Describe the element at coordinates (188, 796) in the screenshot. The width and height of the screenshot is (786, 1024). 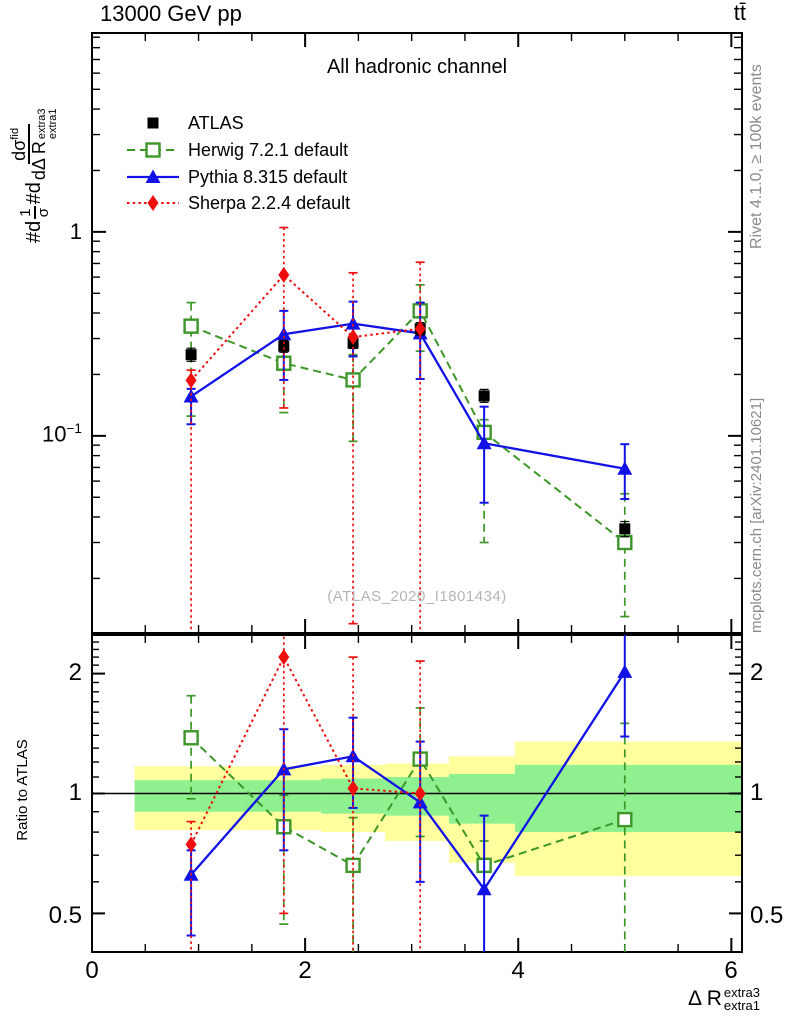
I see `green-band-bin` at that location.